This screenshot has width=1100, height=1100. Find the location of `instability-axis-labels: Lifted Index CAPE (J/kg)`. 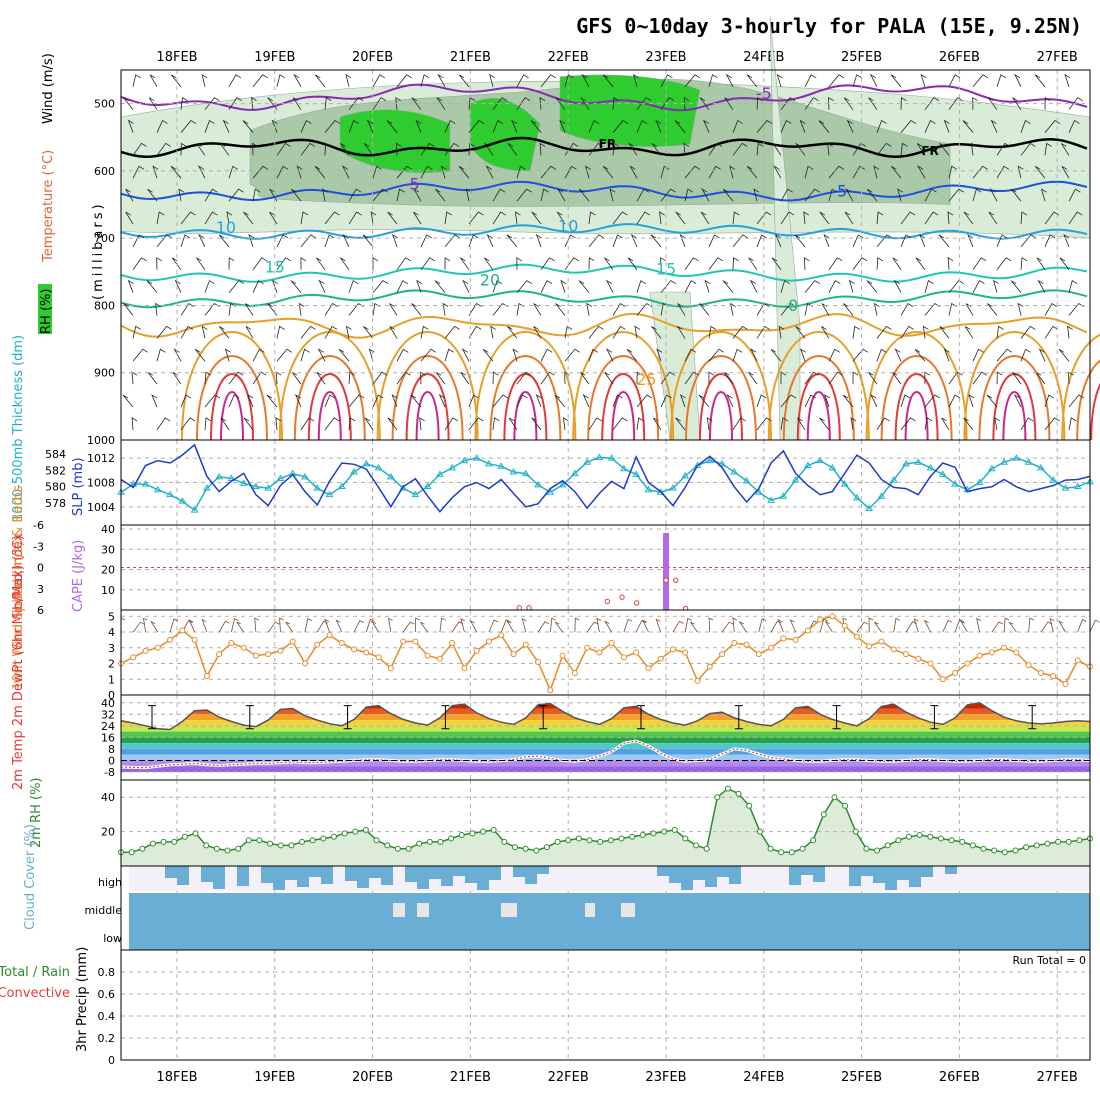

instability-axis-labels: Lifted Index CAPE (J/kg) is located at coordinates (48, 572).